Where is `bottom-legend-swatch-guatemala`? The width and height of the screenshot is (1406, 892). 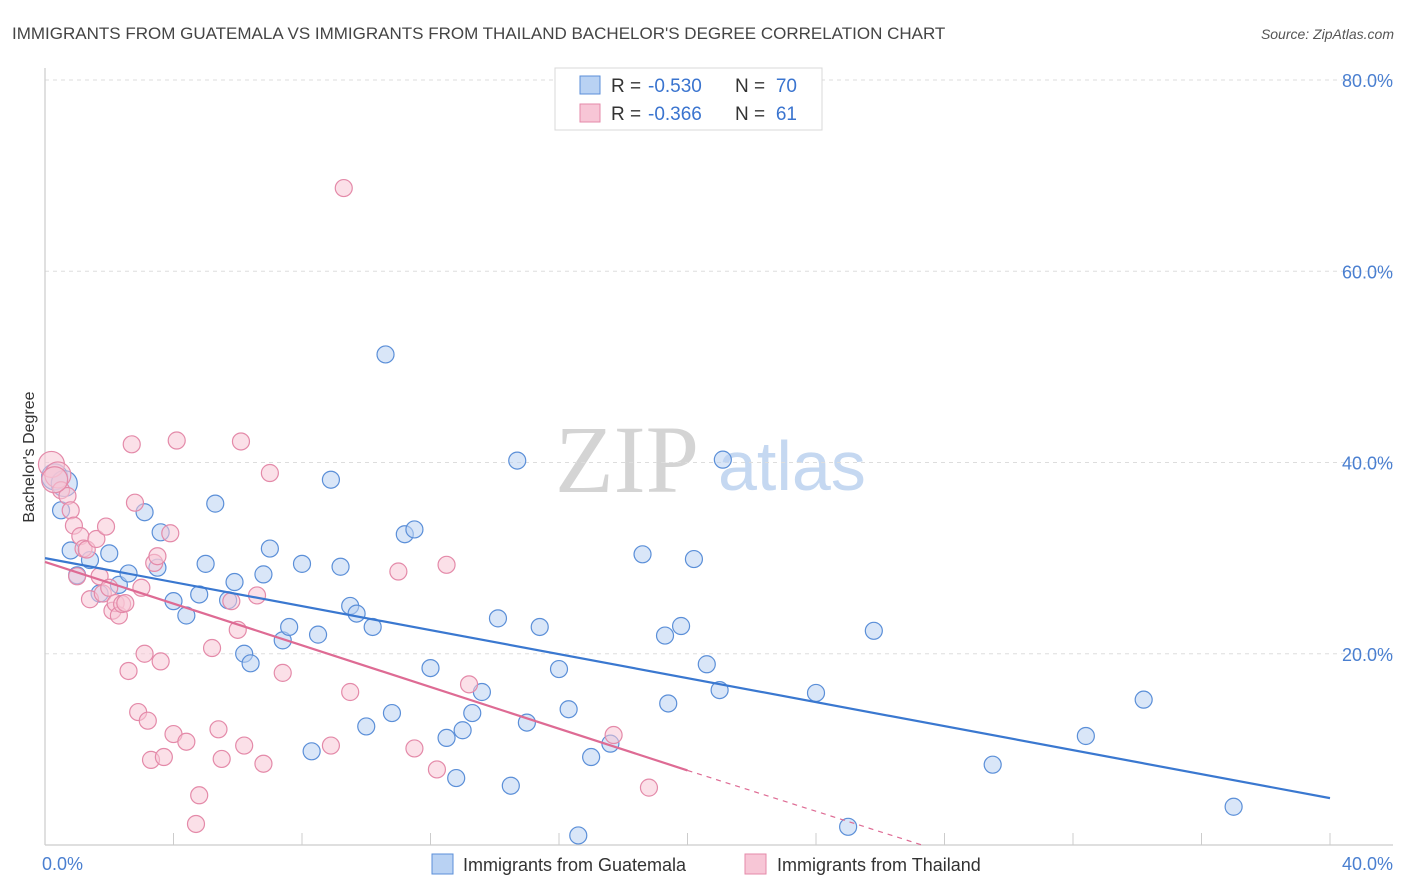
bottom-legend-swatch-guatemala is located at coordinates (442, 864).